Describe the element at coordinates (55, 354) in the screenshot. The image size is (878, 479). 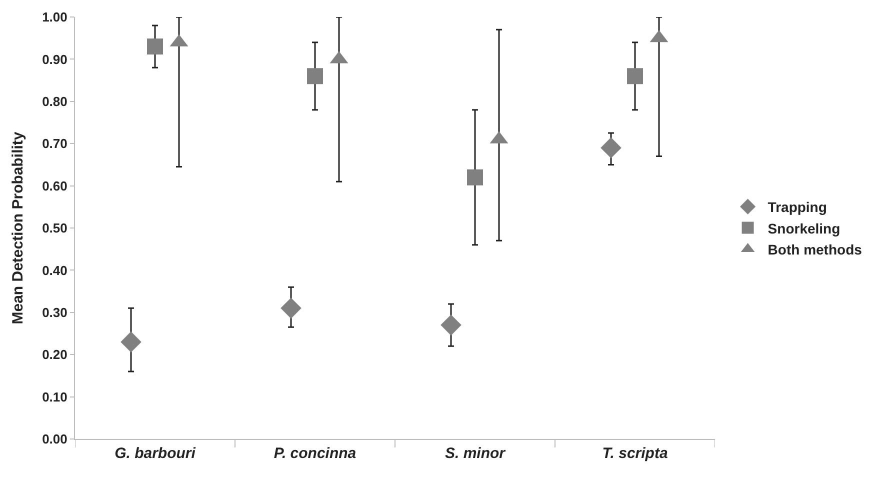
I see `y-tick-label: 0.20` at that location.